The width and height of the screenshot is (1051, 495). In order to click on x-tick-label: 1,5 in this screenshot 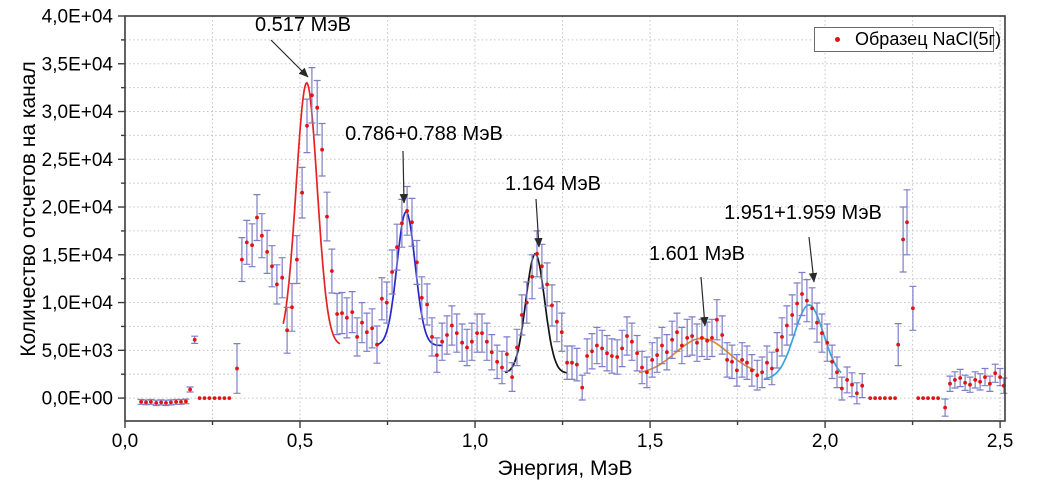, I will do `click(650, 441)`.